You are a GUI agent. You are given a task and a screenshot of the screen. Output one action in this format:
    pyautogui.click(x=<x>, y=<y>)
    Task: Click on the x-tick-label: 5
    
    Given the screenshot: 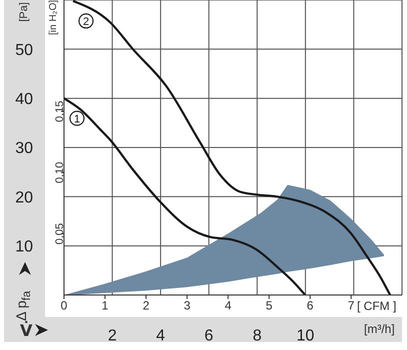 What is the action you would take?
    pyautogui.click(x=269, y=305)
    